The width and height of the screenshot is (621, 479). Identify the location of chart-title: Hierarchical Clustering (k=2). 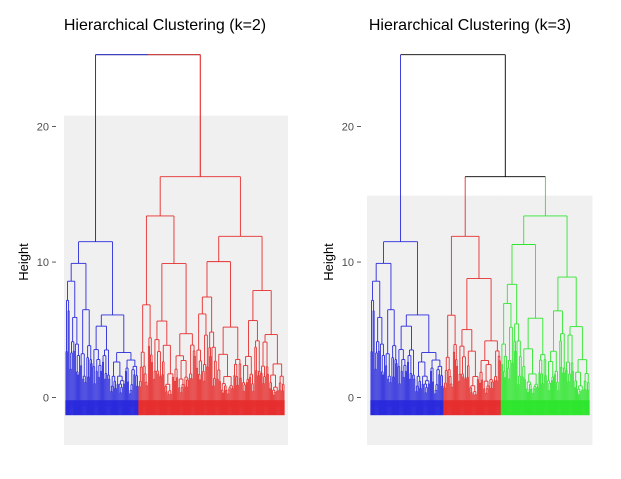
(165, 25).